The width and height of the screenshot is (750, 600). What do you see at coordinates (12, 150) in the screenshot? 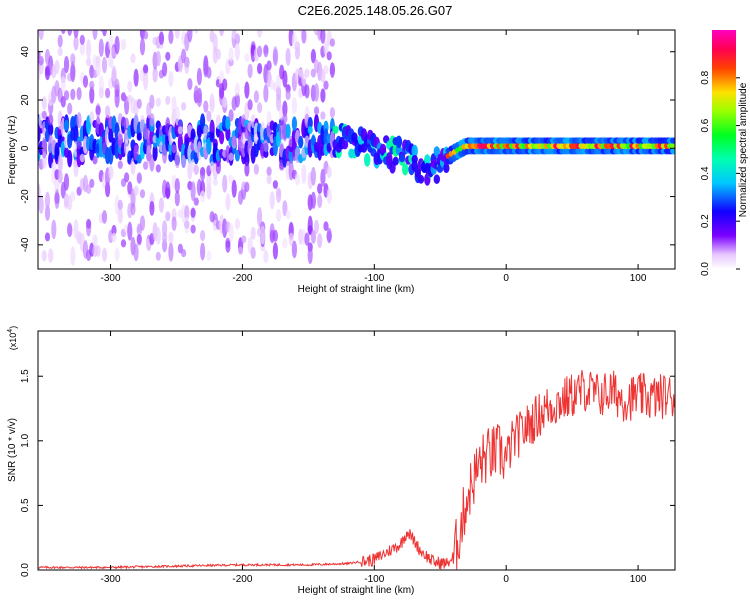
I see `spectrogram-y-label: Frequency (Hz)` at bounding box center [12, 150].